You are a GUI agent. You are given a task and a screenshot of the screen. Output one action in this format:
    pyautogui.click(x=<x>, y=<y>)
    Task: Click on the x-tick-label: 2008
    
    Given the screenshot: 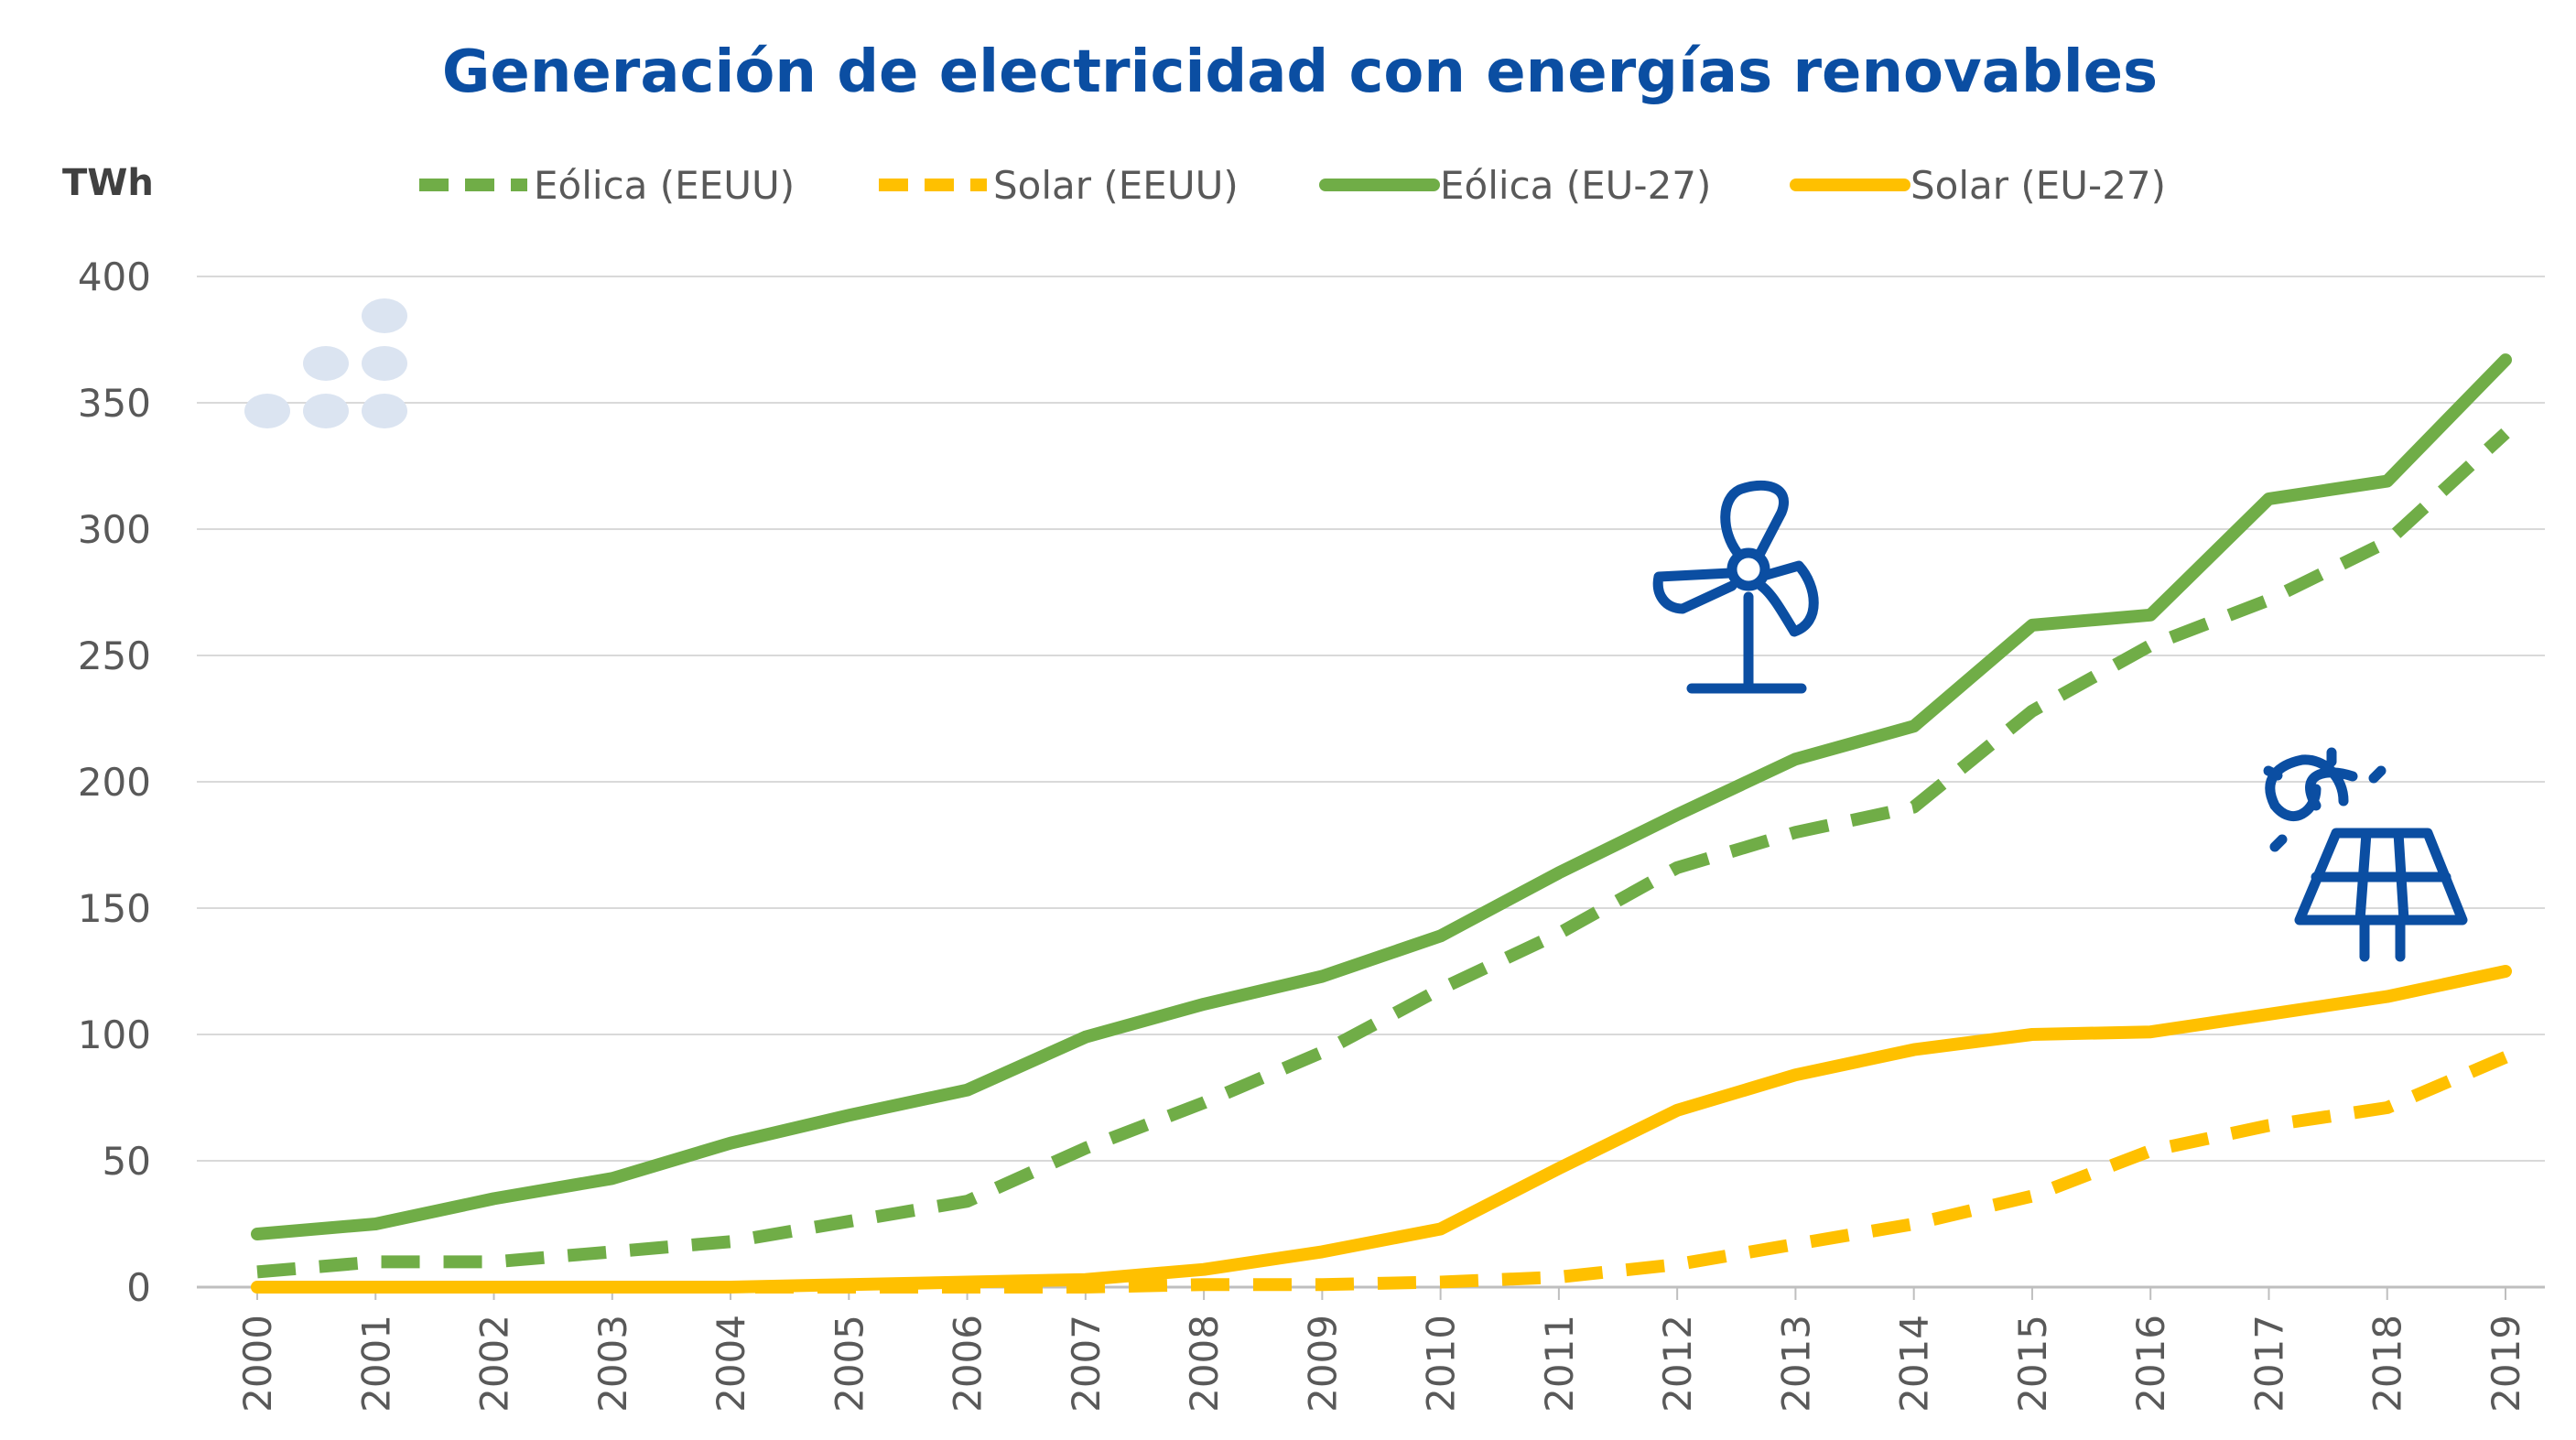 What is the action you would take?
    pyautogui.click(x=1204, y=1364)
    